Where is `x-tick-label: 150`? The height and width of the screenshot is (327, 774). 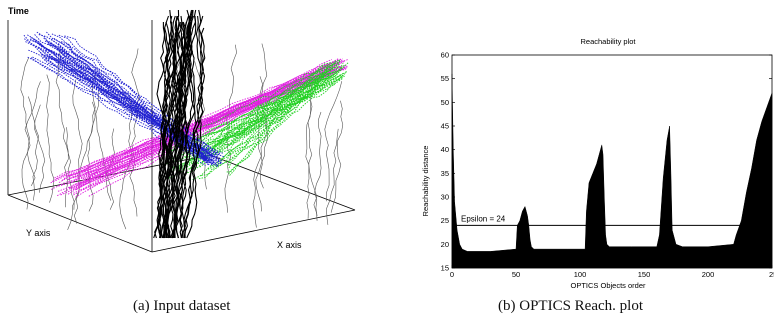
x-tick-label: 150 is located at coordinates (644, 274).